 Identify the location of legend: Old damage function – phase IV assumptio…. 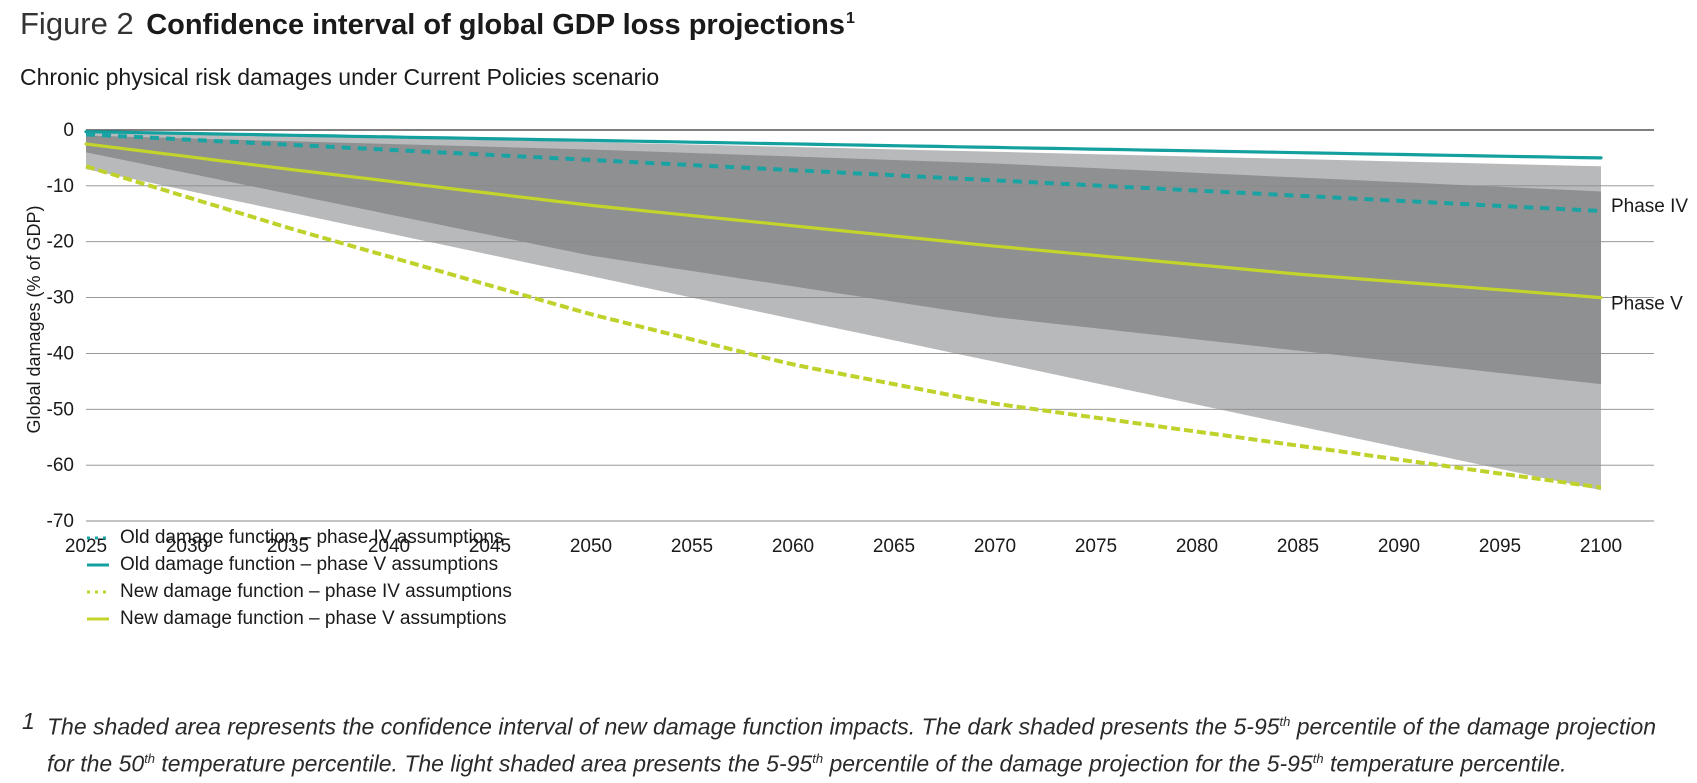
(299, 578).